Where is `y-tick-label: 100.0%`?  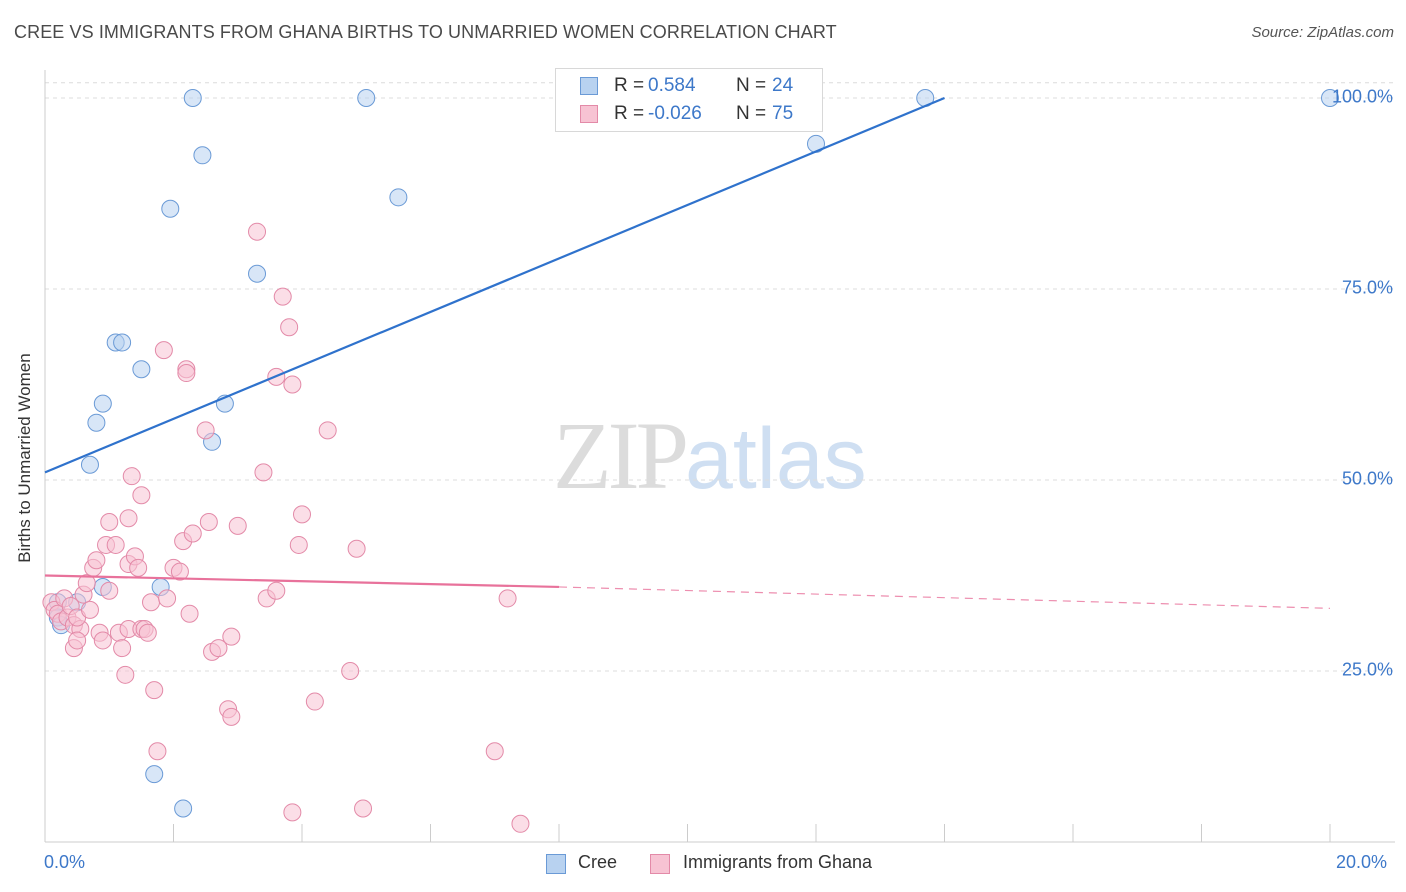 y-tick-label: 100.0% is located at coordinates (1362, 96).